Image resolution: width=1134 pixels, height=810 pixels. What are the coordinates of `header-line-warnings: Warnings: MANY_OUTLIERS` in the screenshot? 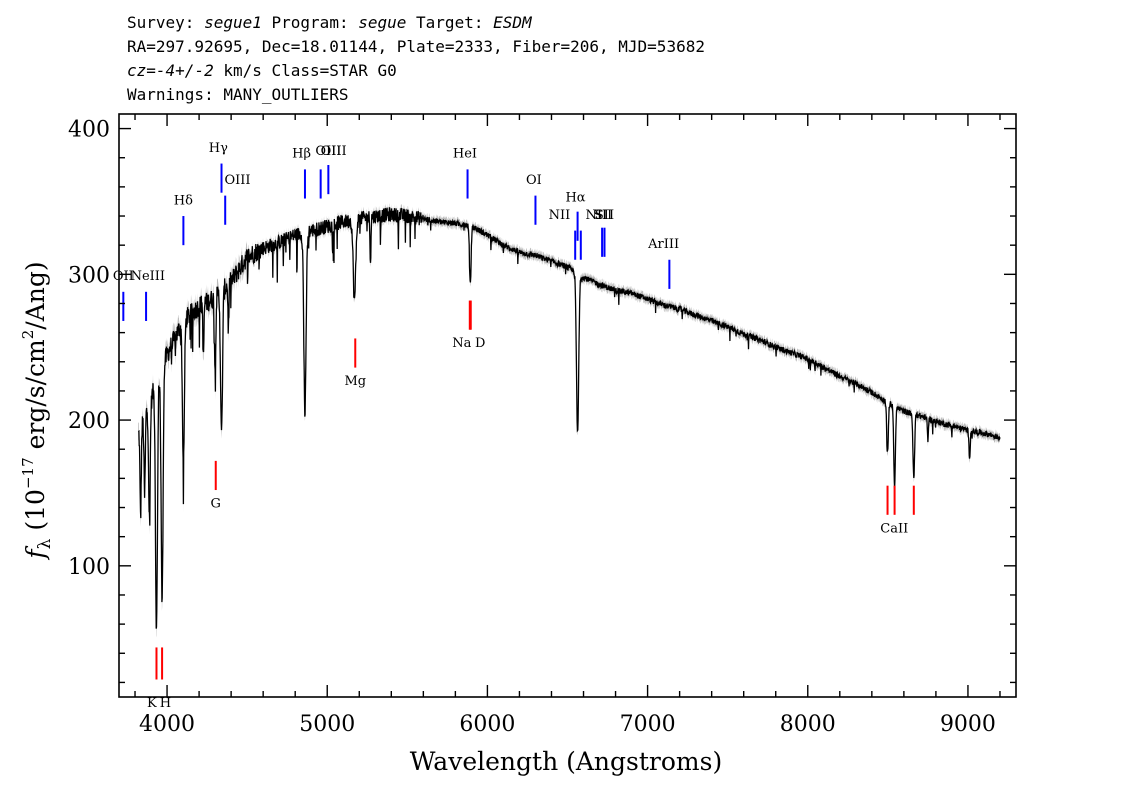 It's located at (238, 94).